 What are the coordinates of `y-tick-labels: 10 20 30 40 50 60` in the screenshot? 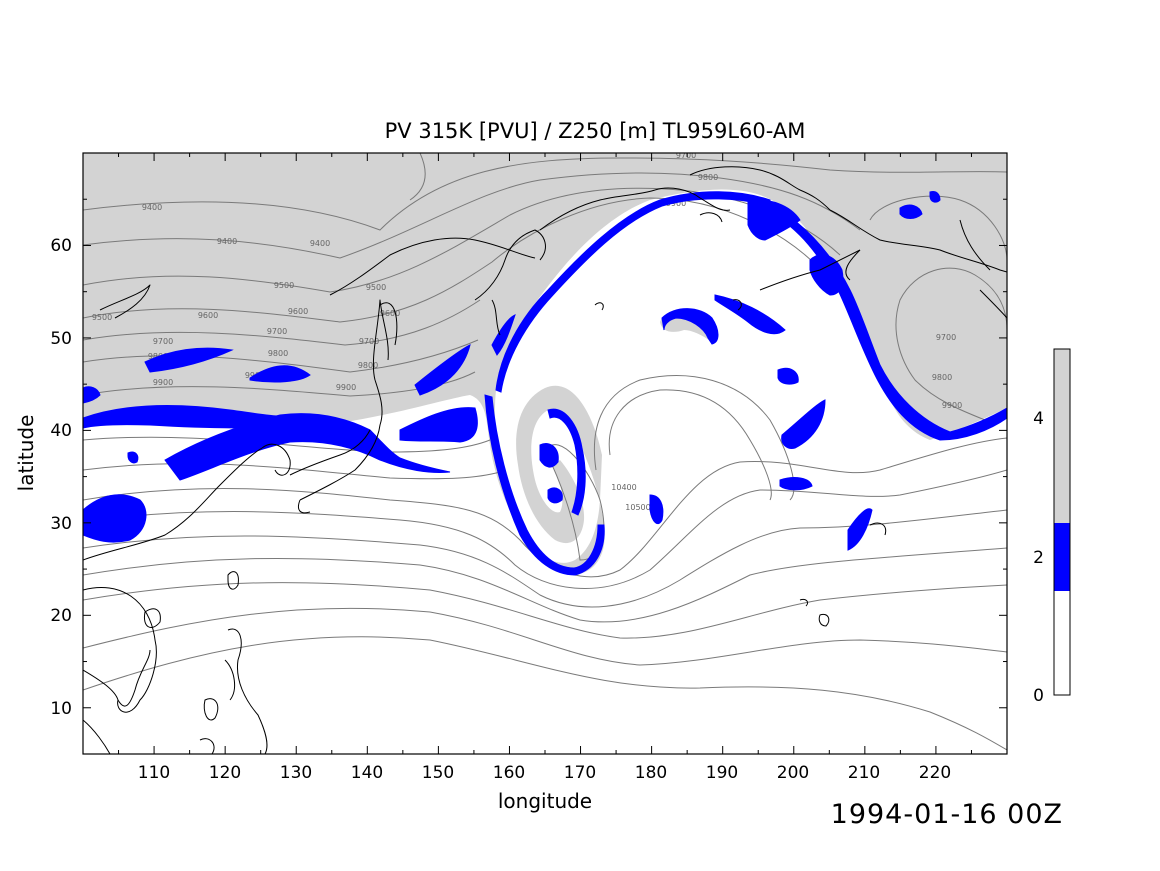 It's located at (61, 477).